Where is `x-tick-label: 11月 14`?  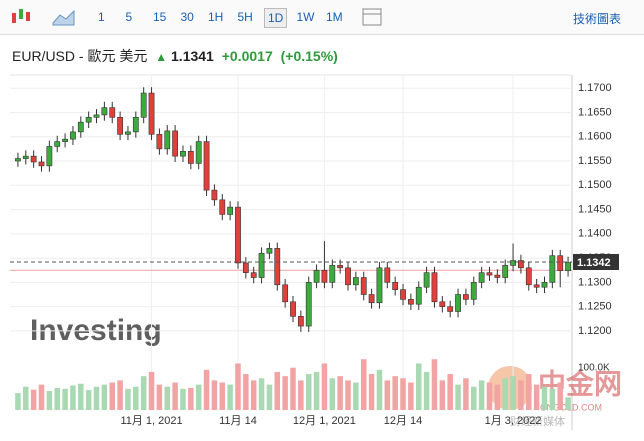 x-tick-label: 11月 14 is located at coordinates (238, 421).